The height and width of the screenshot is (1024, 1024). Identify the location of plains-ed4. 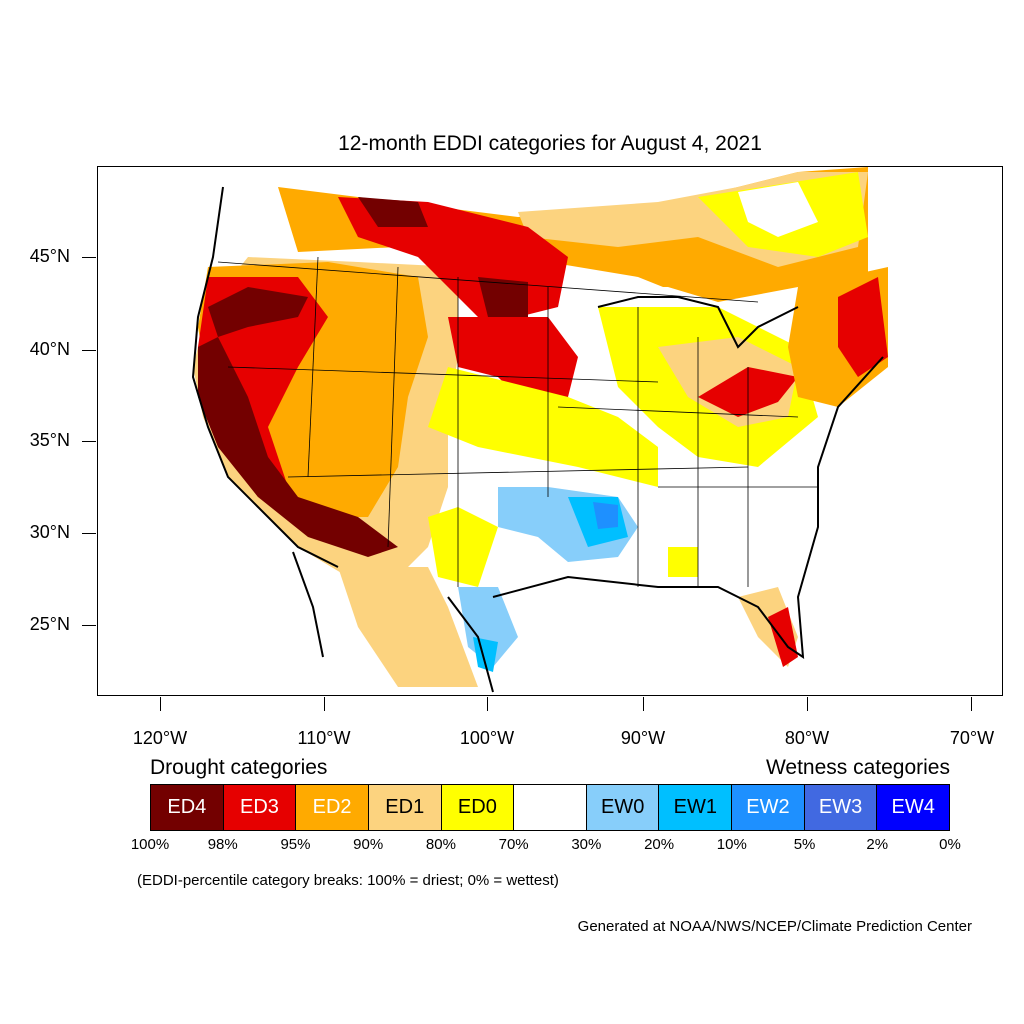
(393, 212).